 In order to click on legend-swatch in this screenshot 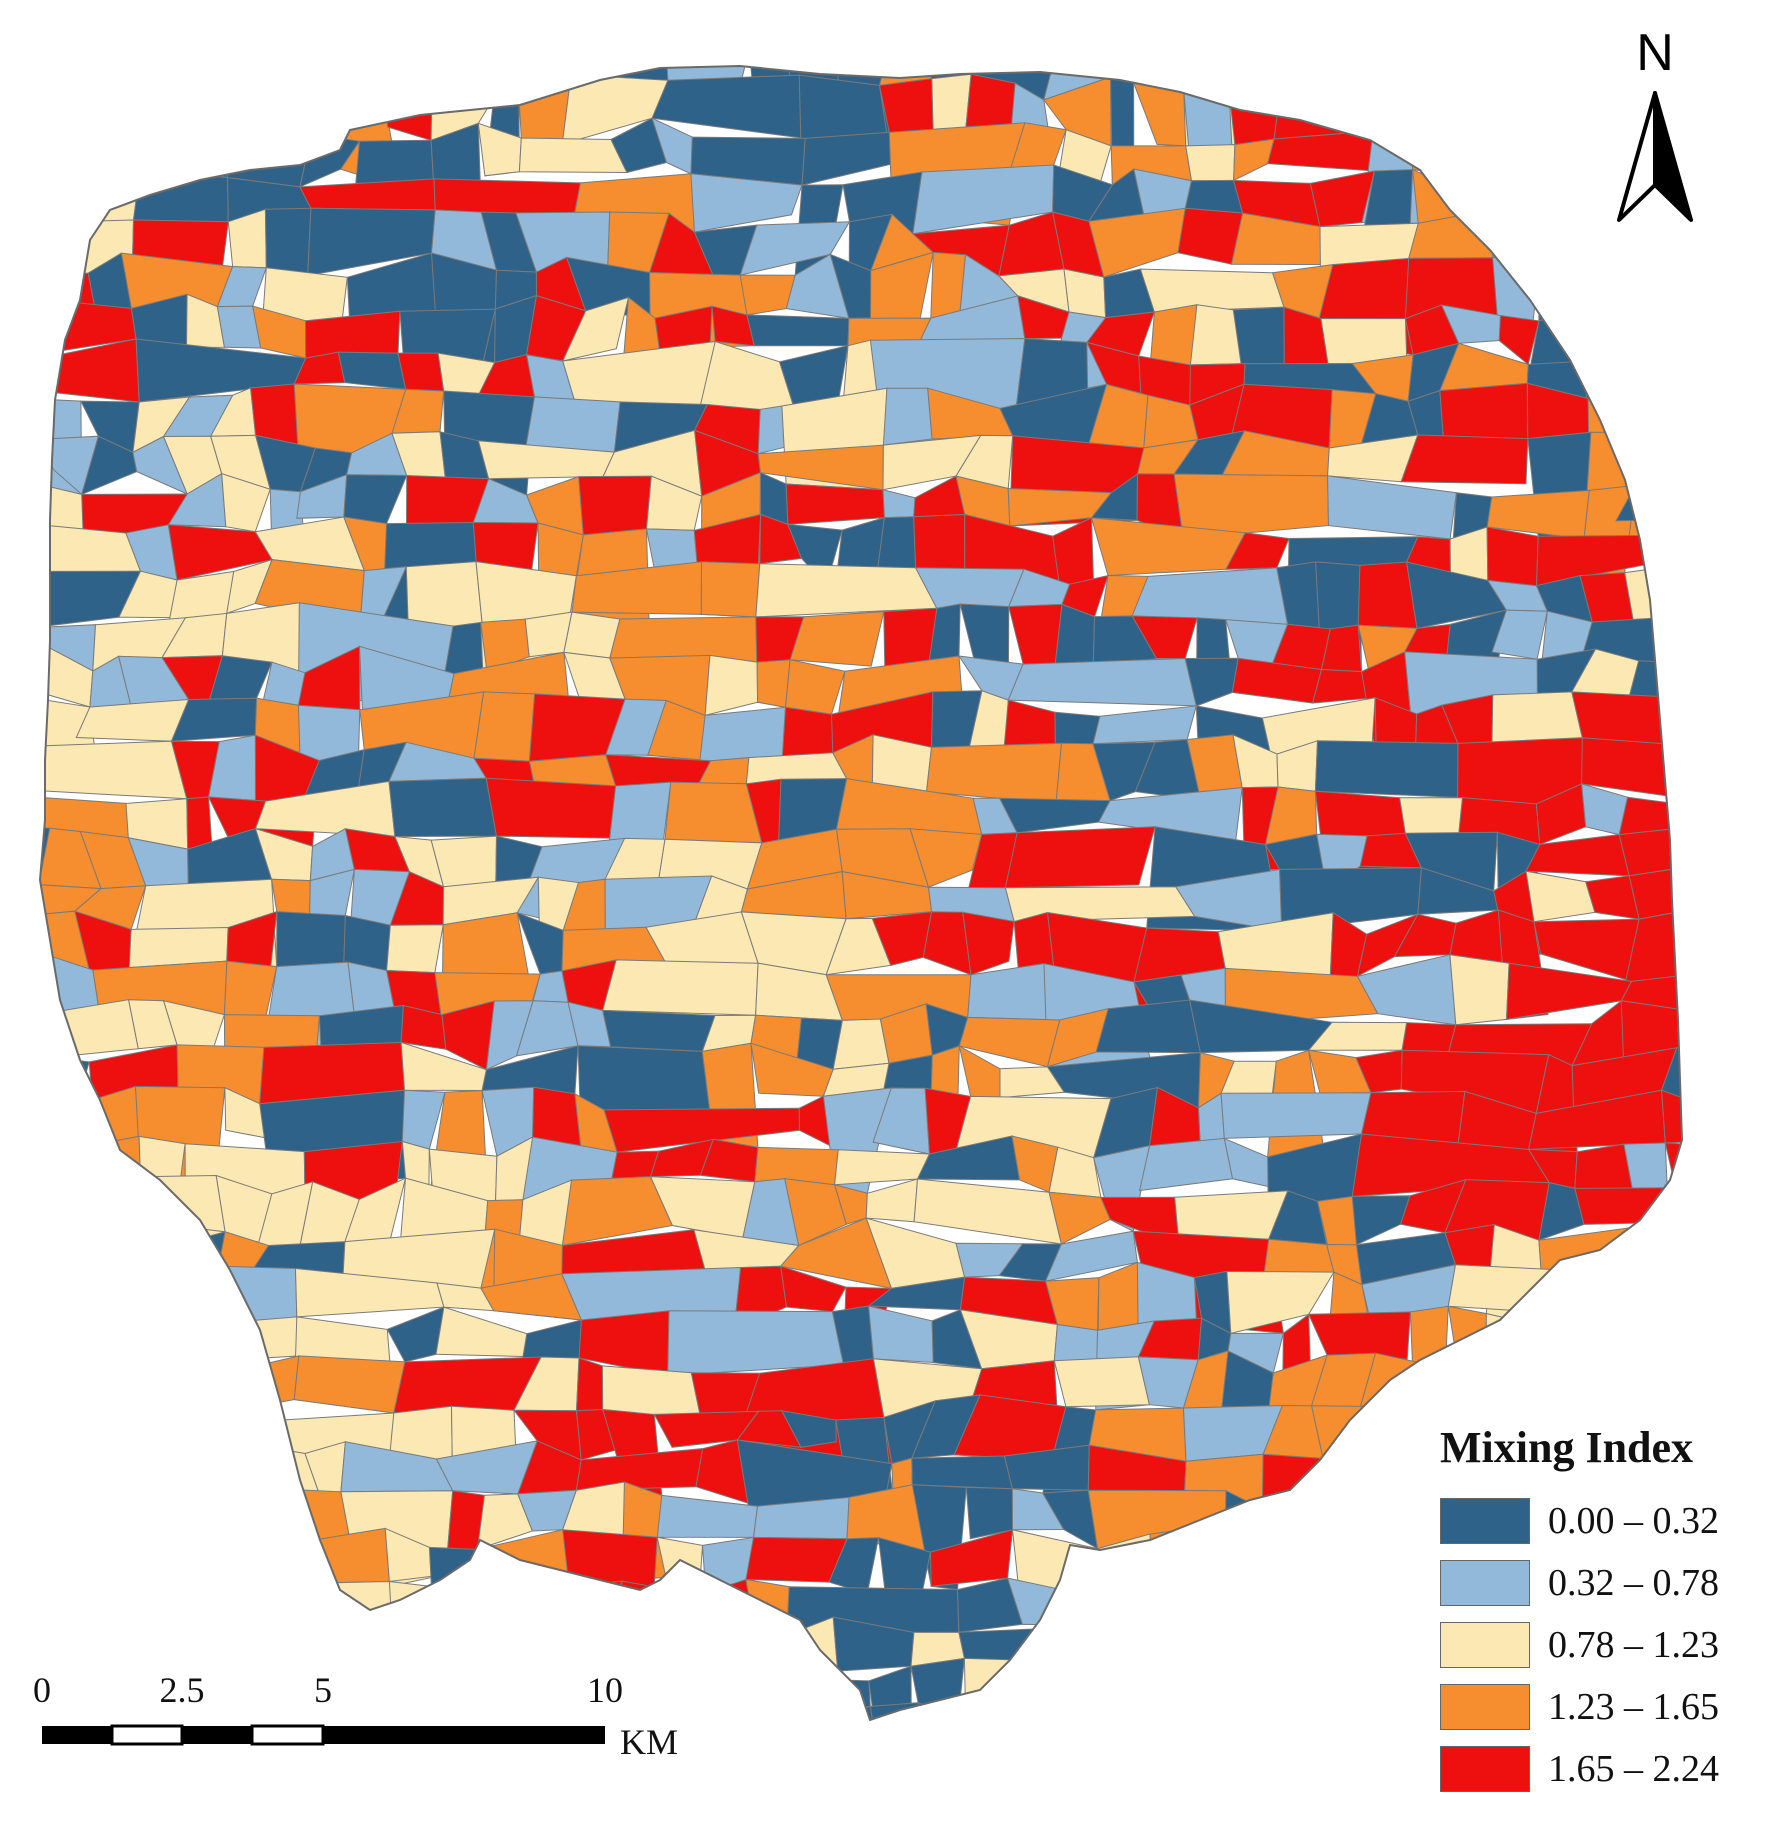, I will do `click(1485, 1521)`.